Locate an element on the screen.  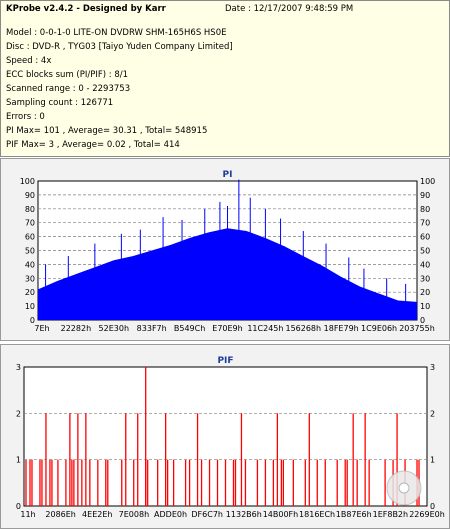
app-title: KProbe v2.4.2 - Designed by Karr is located at coordinates (86, 9).